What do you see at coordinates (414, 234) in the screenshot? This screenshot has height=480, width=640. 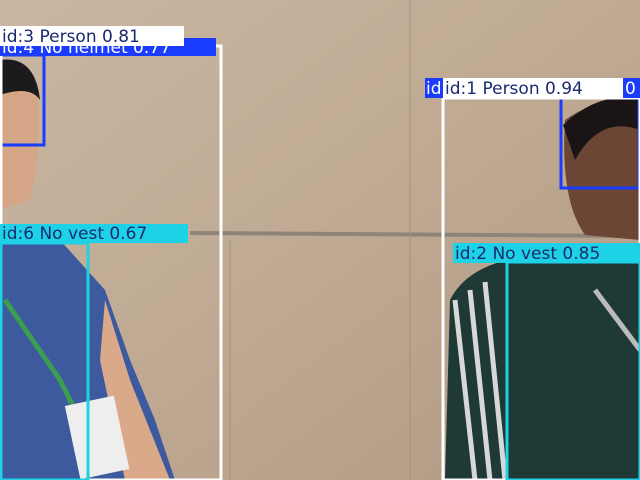 I see `wall-seam` at bounding box center [414, 234].